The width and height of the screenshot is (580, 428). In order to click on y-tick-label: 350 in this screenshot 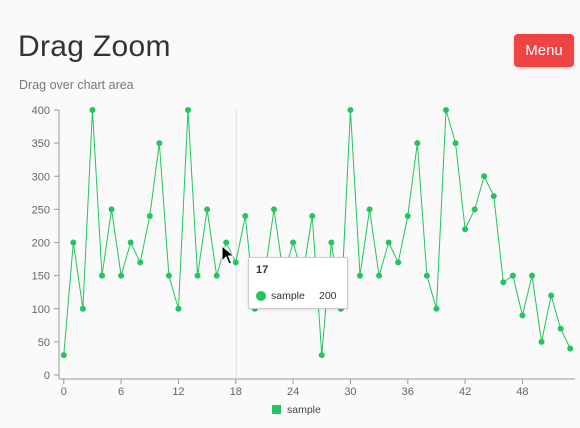, I will do `click(41, 144)`.